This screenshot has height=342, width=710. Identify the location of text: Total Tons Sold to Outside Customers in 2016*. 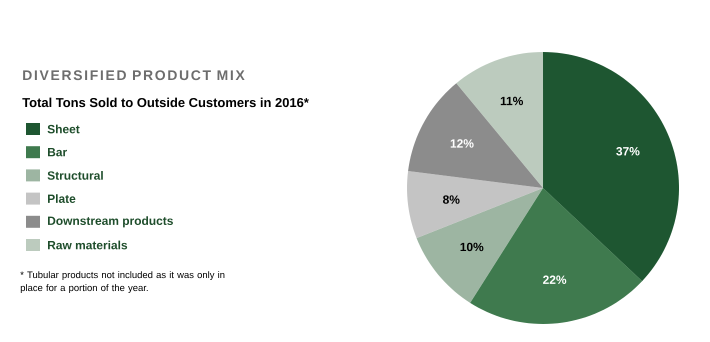
(165, 103).